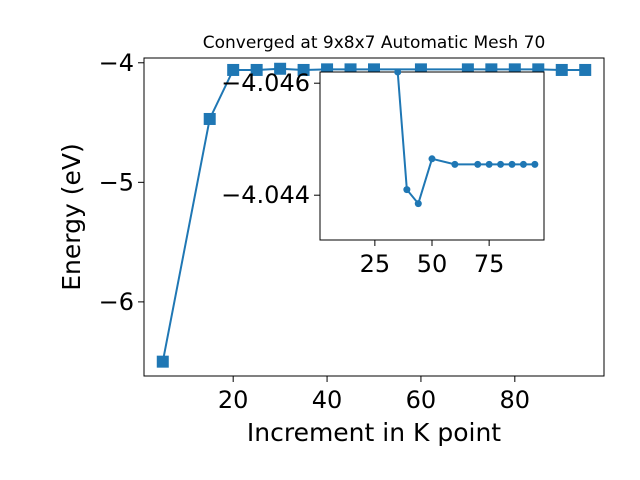 Image resolution: width=640 pixels, height=480 pixels. I want to click on inset-x-ticks: 25 50 75, so click(432, 259).